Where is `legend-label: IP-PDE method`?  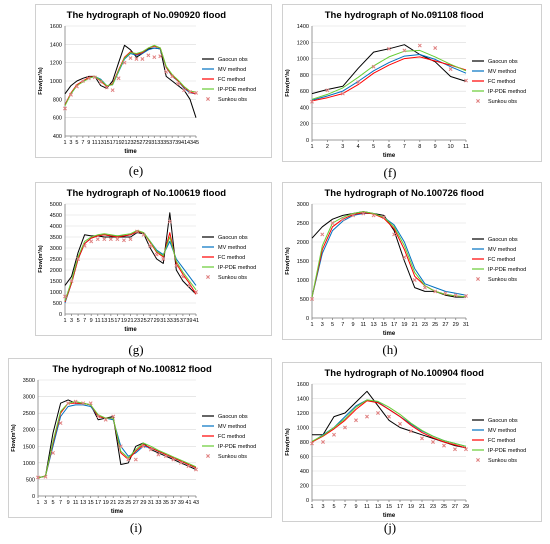 legend-label: IP-PDE method is located at coordinates (237, 90).